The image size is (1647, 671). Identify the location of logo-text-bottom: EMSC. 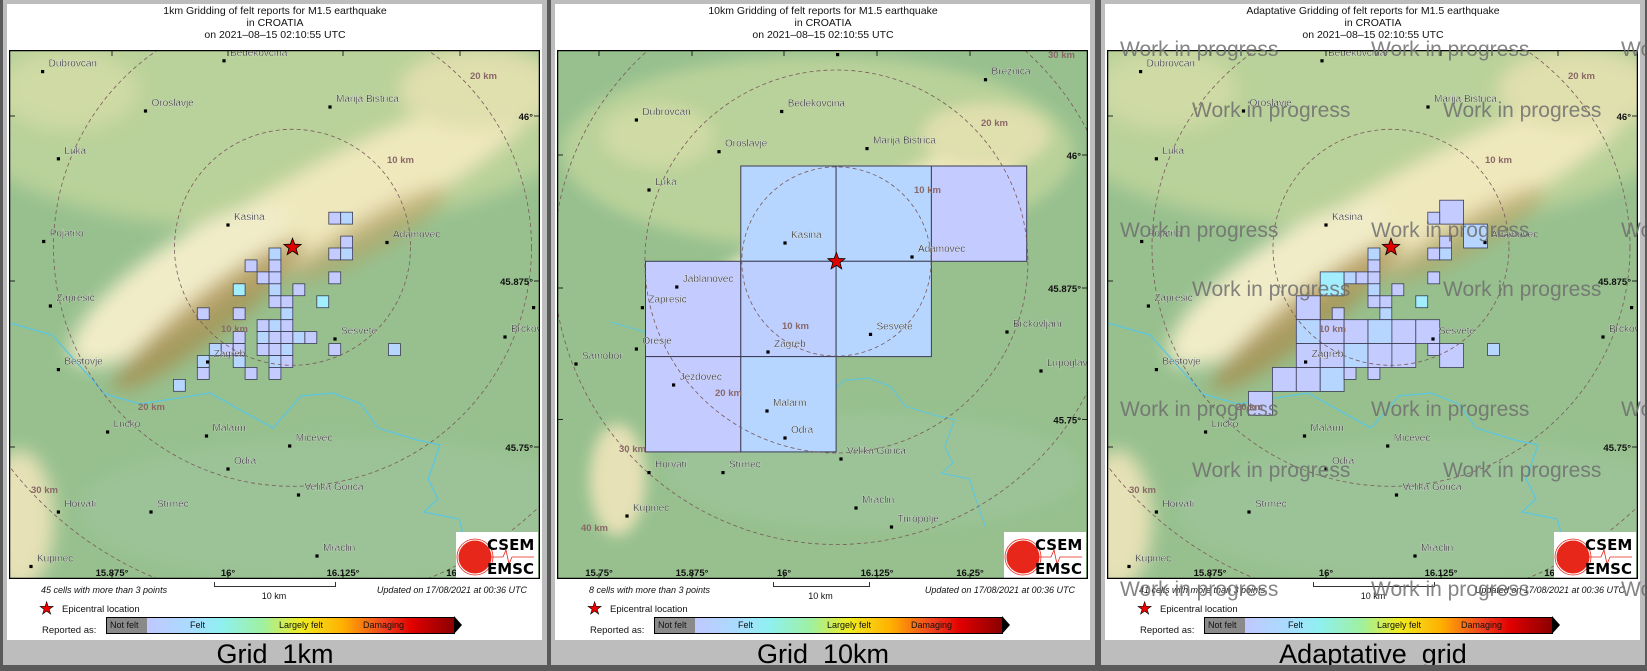
(510, 569).